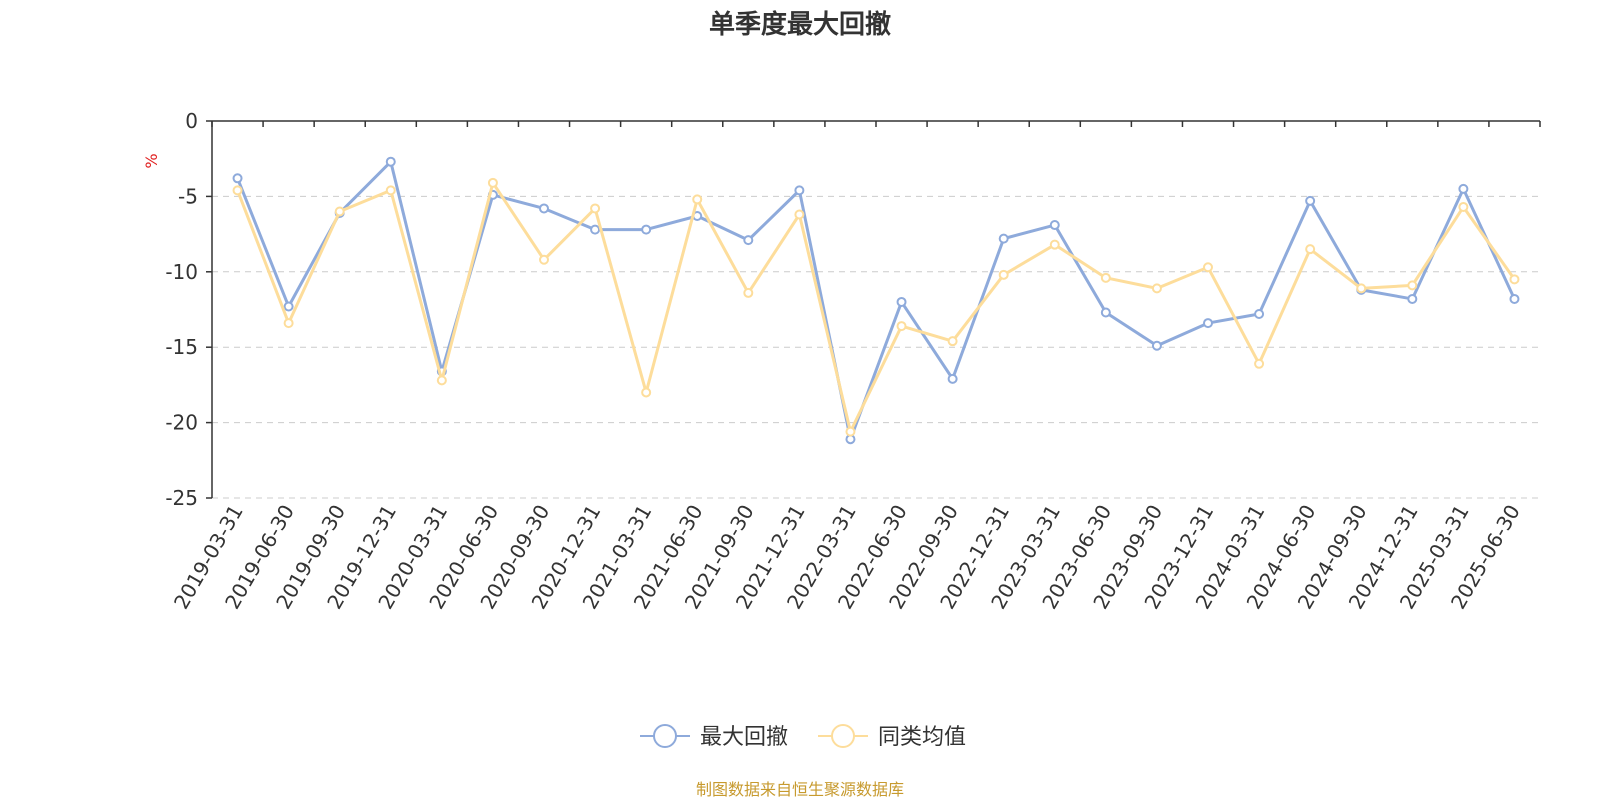 This screenshot has width=1600, height=800. What do you see at coordinates (799, 25) in the screenshot?
I see `chart-title: 单季度最大回撤` at bounding box center [799, 25].